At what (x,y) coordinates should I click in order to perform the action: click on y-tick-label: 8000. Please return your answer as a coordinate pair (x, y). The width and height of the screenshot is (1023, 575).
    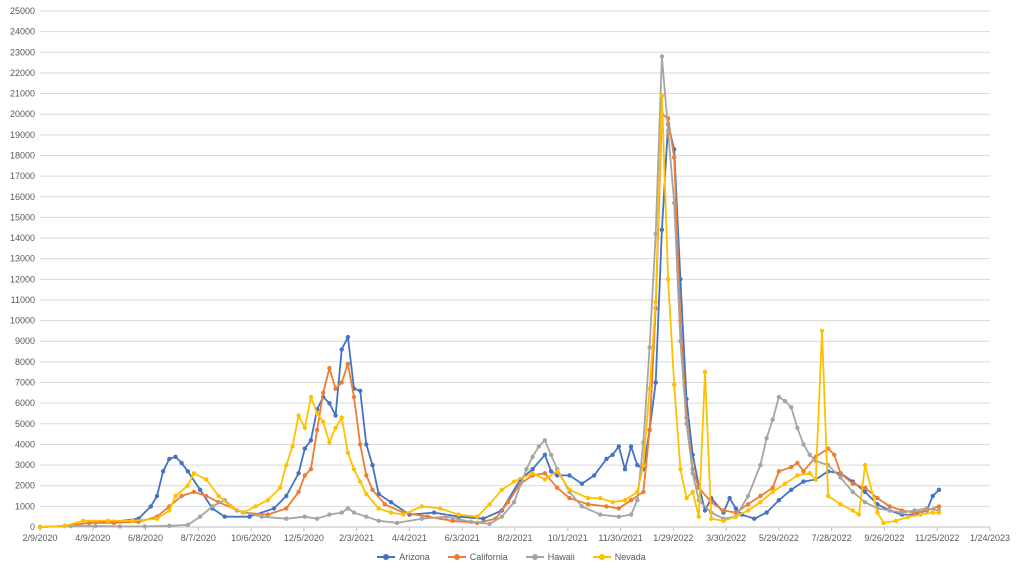
    Looking at the image, I should click on (25, 362).